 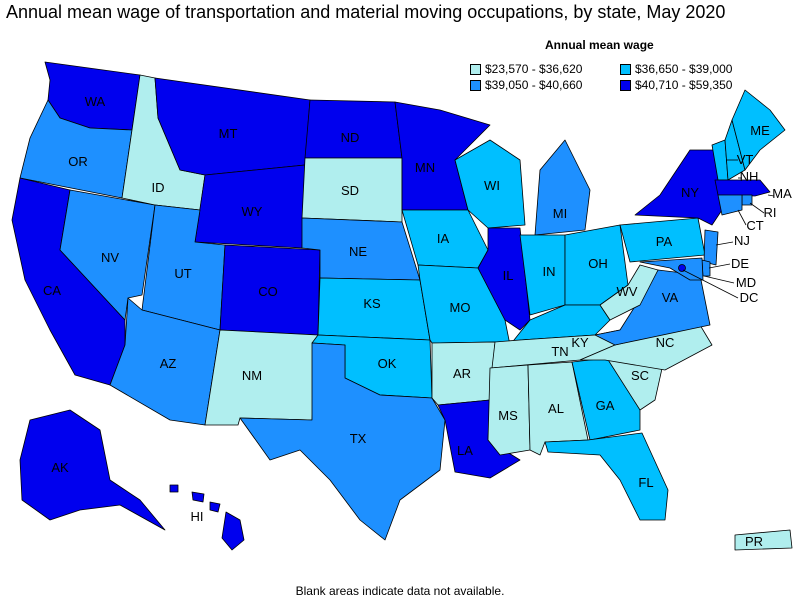 What do you see at coordinates (372, 303) in the screenshot?
I see `label-KS: KS` at bounding box center [372, 303].